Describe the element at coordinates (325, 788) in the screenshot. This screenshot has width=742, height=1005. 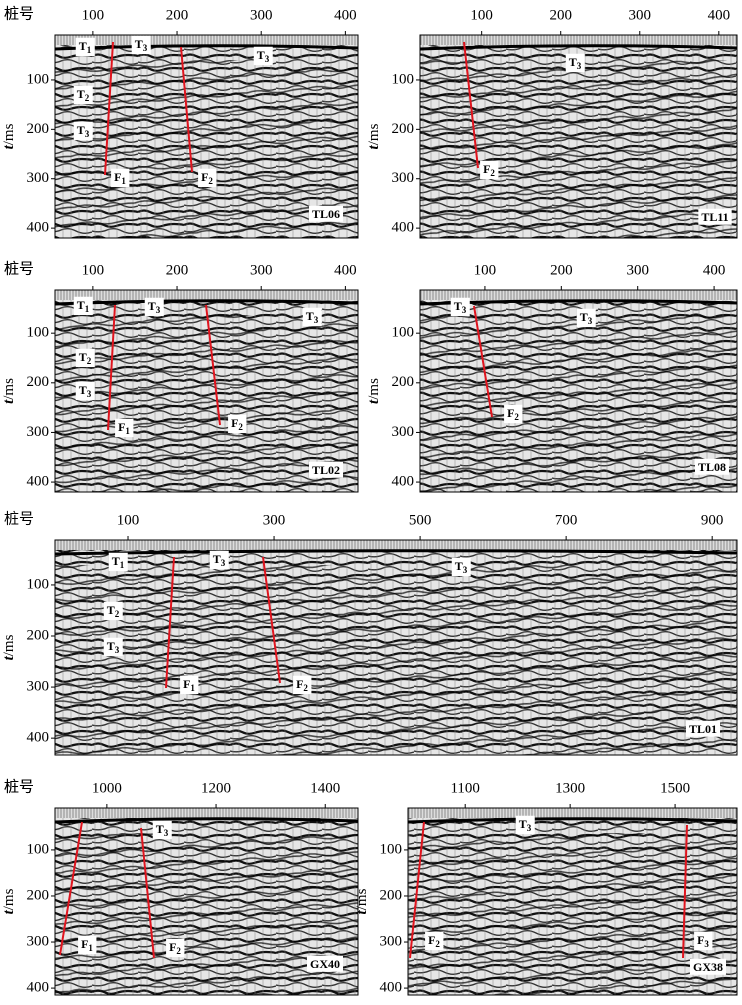
I see `x-tick-label: 1400` at that location.